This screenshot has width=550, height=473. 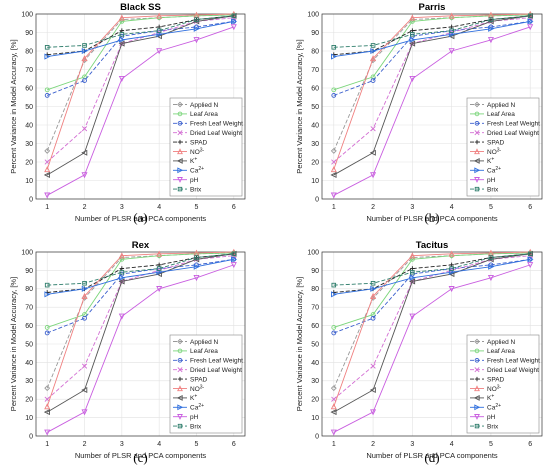 What do you see at coordinates (494, 388) in the screenshot?
I see `legend-label: NO3-` at bounding box center [494, 388].